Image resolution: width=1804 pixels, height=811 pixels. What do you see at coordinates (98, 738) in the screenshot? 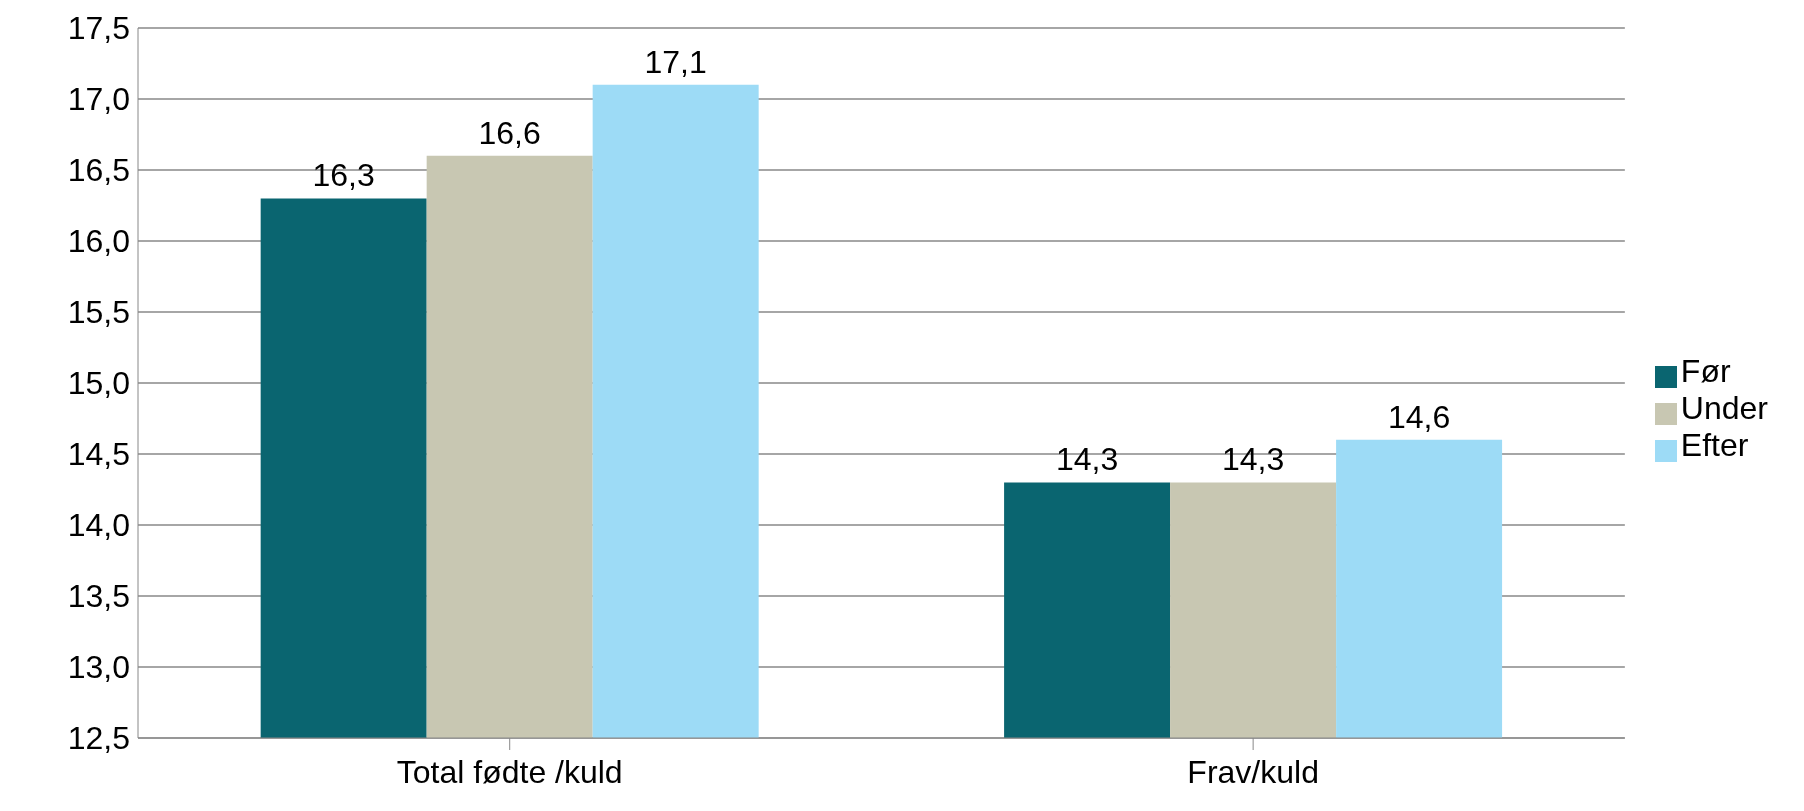
I see `y-tick-label: 12,5` at bounding box center [98, 738].